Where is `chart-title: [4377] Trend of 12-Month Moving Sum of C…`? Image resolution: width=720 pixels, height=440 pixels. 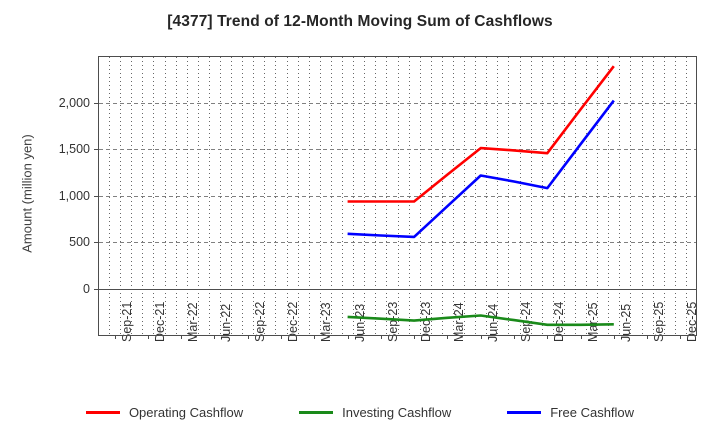 chart-title: [4377] Trend of 12-Month Moving Sum of C… is located at coordinates (360, 21).